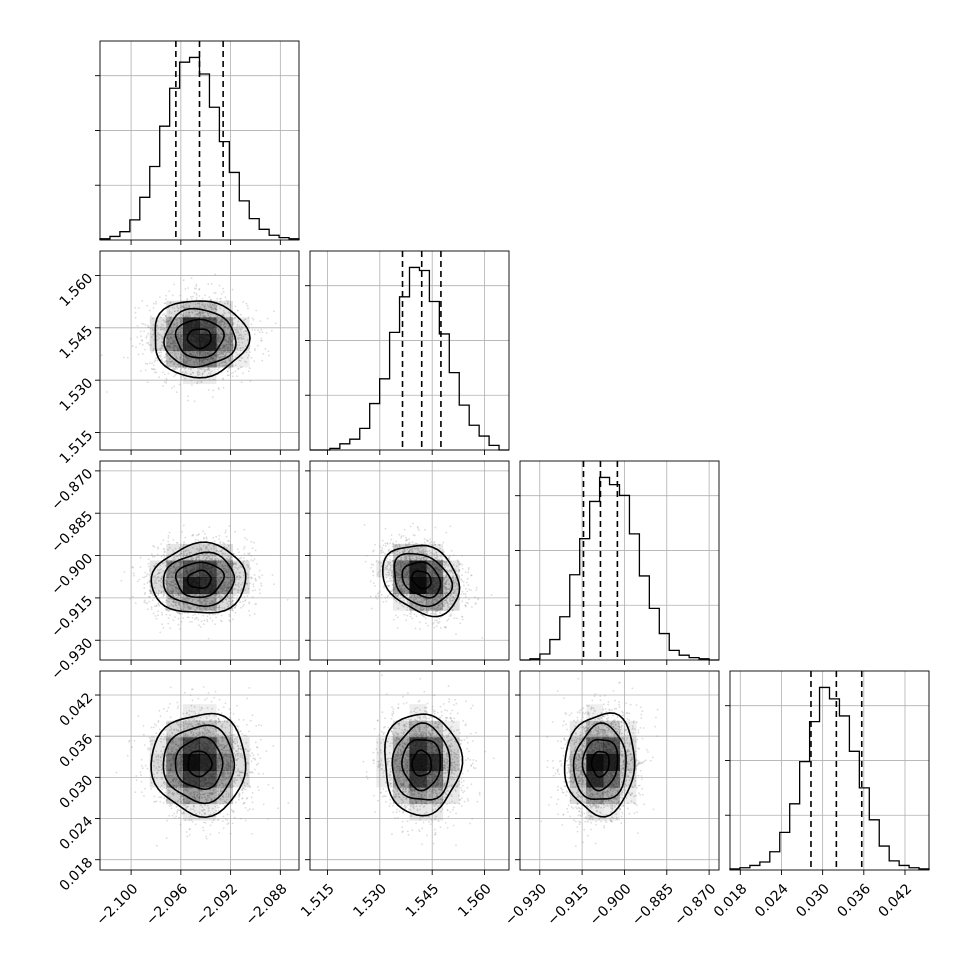  I want to click on panel-3-1-point-1931, so click(235, 531).